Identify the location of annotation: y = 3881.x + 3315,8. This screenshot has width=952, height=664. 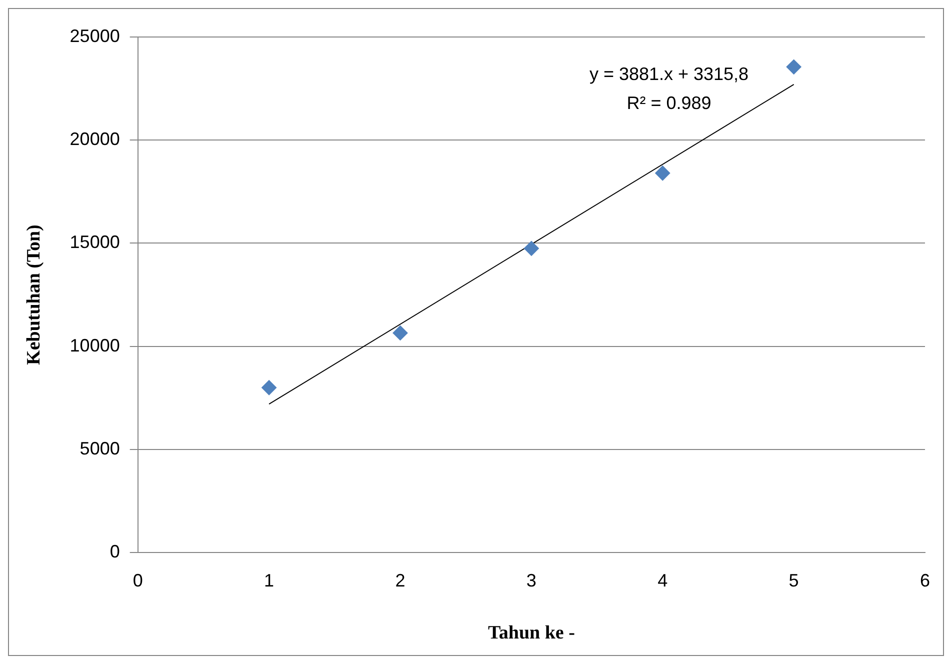
(669, 74).